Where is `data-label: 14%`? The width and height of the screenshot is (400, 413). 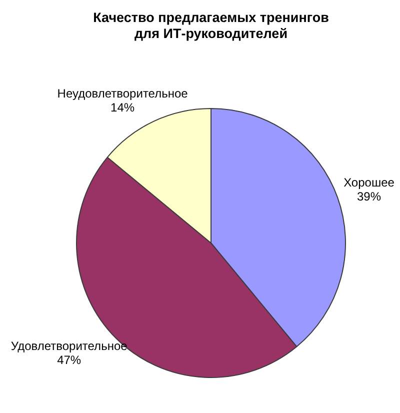
data-label: 14% is located at coordinates (122, 107).